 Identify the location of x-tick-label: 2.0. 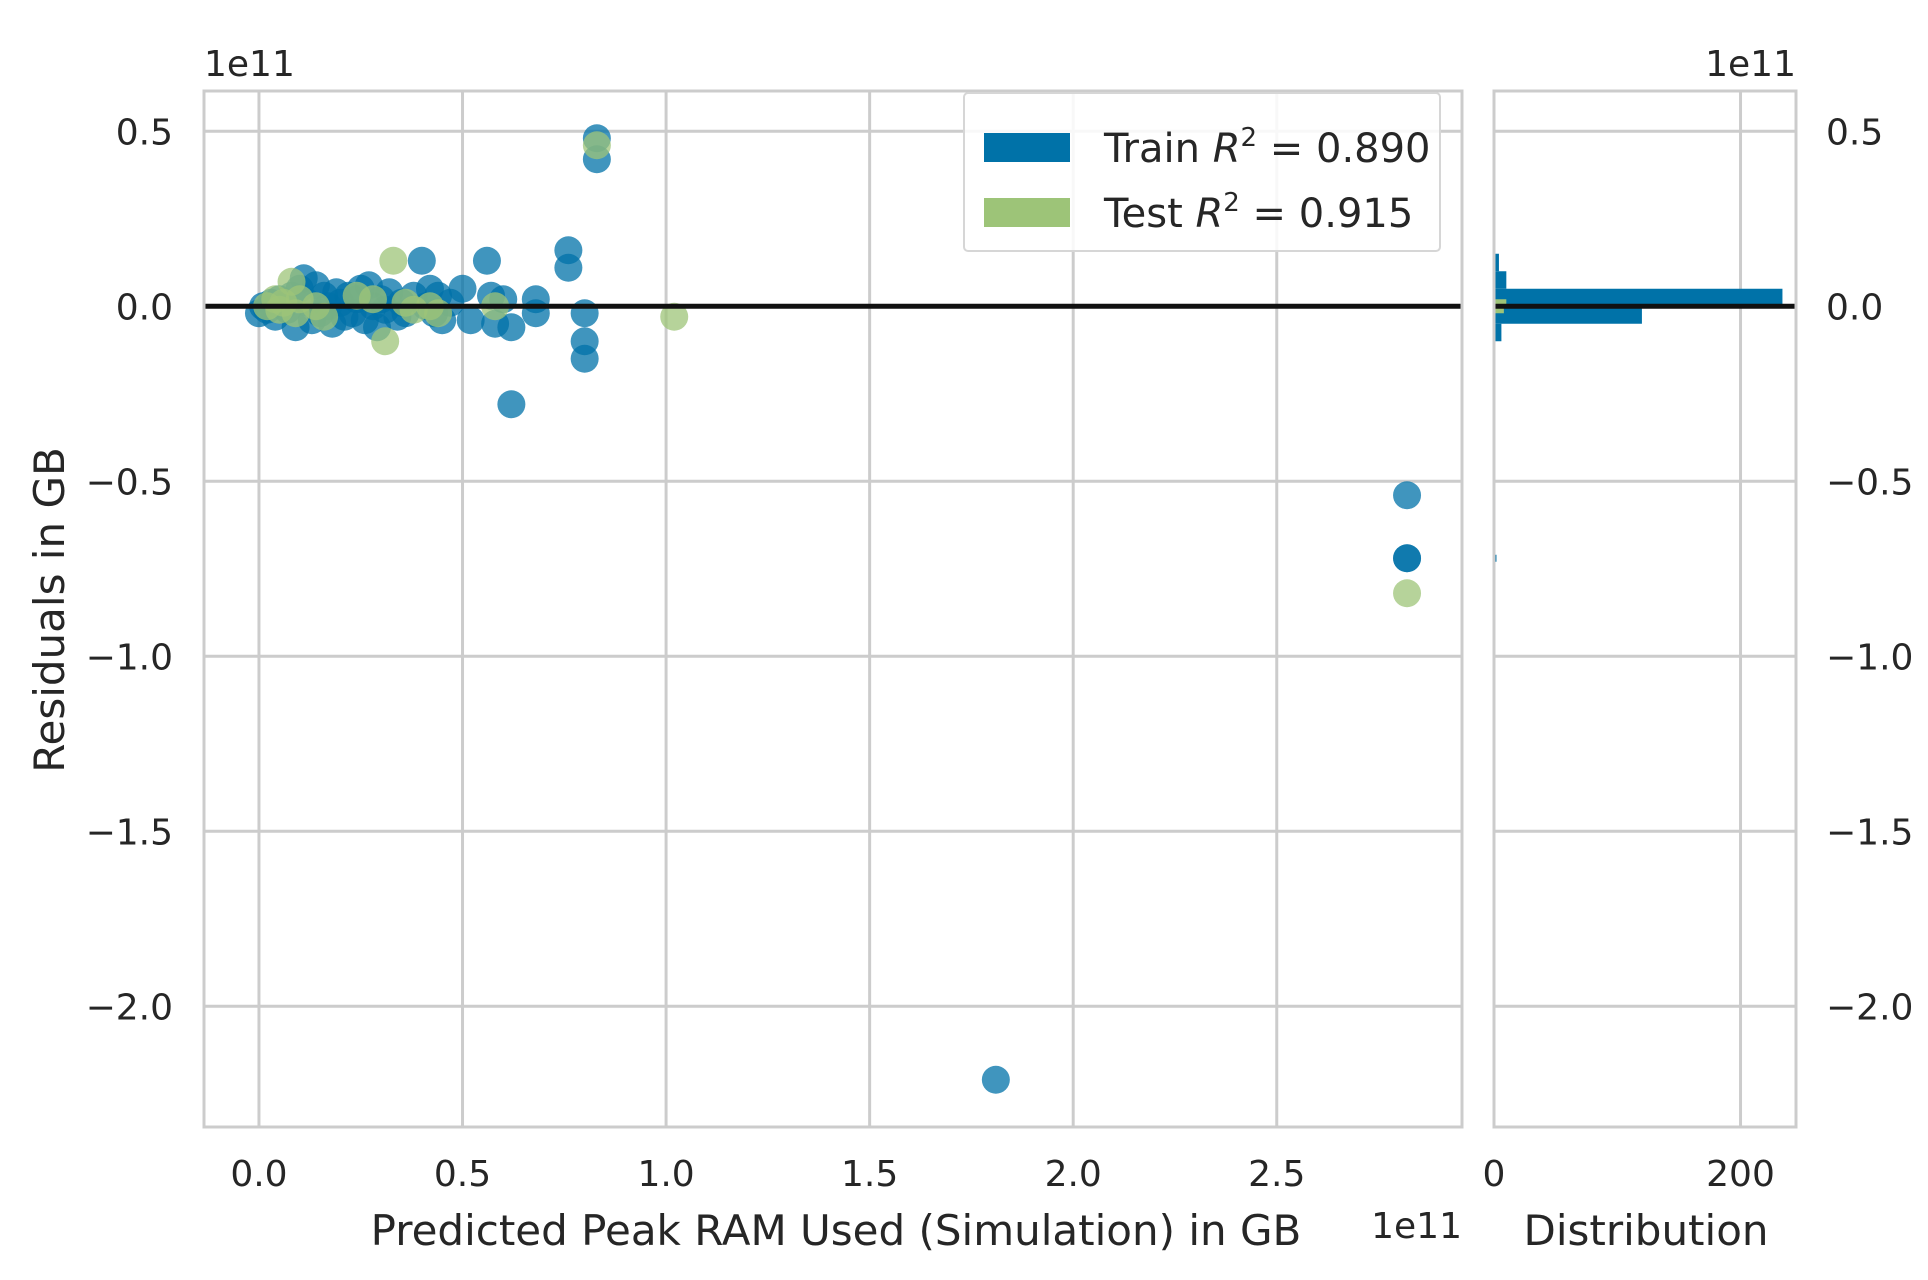
(1073, 1174).